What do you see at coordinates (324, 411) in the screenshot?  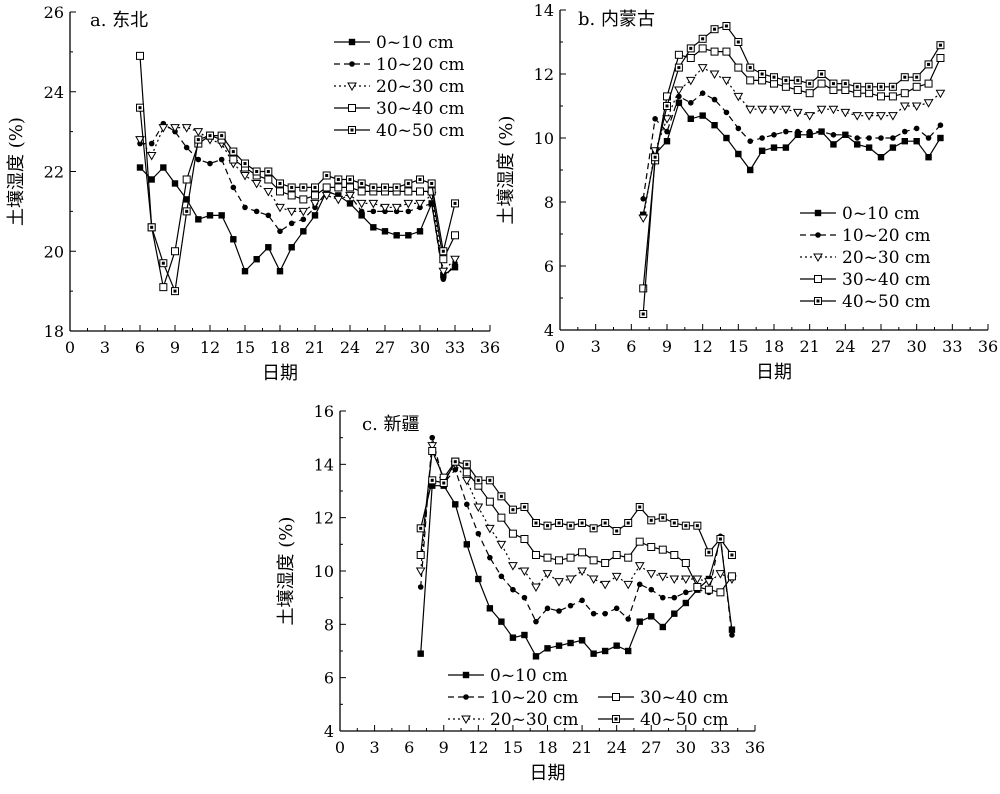 I see `y-tick-label: 16` at bounding box center [324, 411].